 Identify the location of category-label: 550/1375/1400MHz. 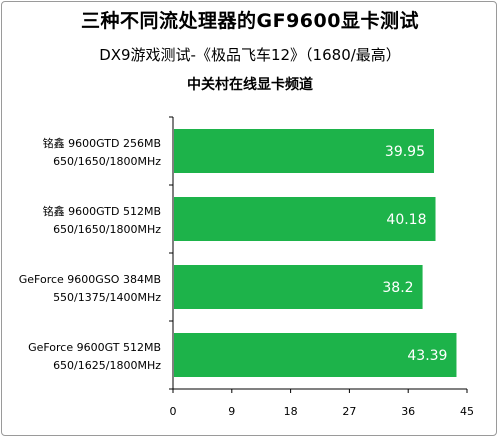
(107, 297).